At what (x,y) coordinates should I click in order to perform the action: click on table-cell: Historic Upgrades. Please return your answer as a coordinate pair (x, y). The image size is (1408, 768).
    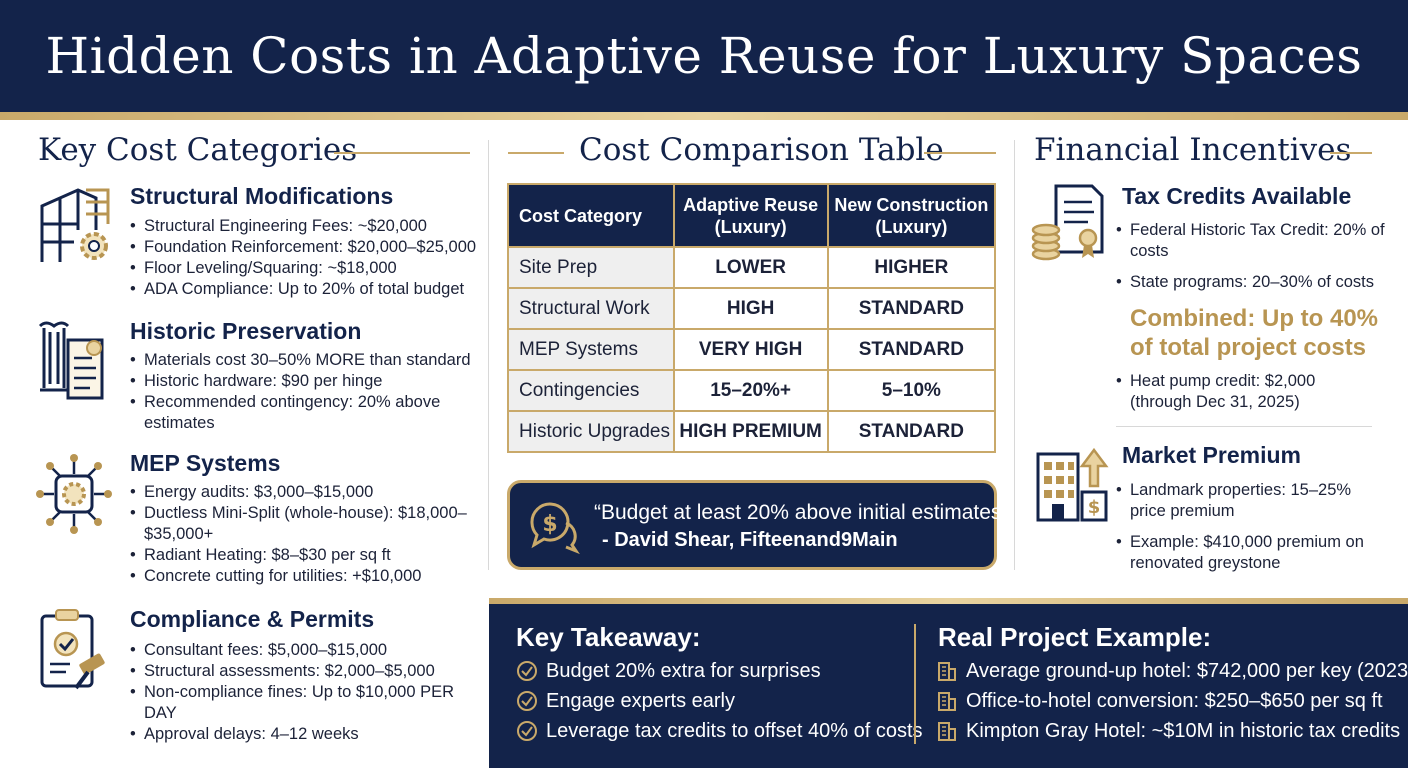
    Looking at the image, I should click on (591, 431).